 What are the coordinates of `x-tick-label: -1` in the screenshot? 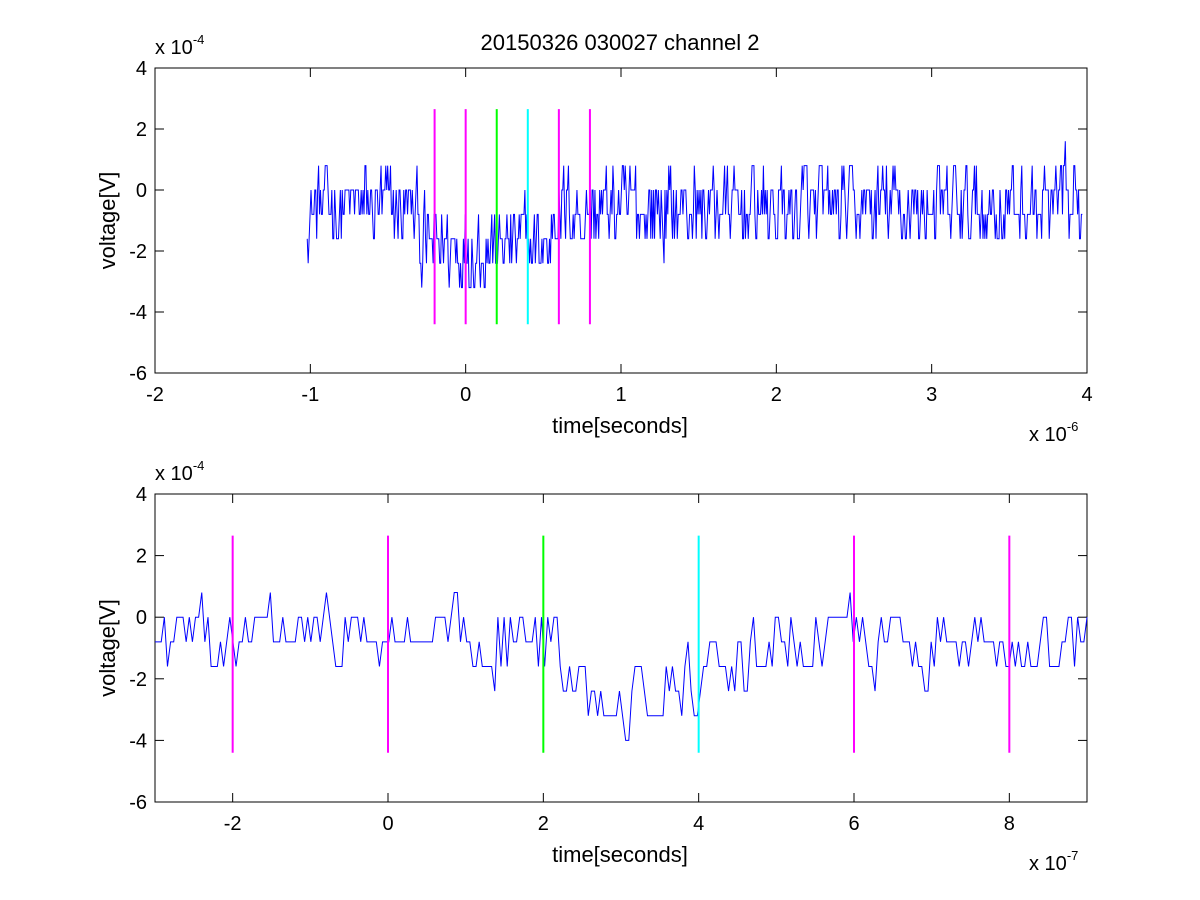 It's located at (310, 395).